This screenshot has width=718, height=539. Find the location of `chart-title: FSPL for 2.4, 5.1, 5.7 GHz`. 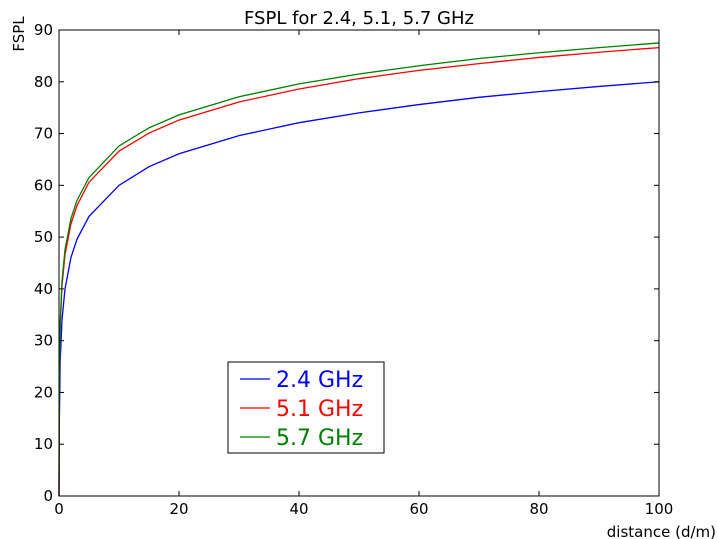

chart-title: FSPL for 2.4, 5.1, 5.7 GHz is located at coordinates (359, 18).